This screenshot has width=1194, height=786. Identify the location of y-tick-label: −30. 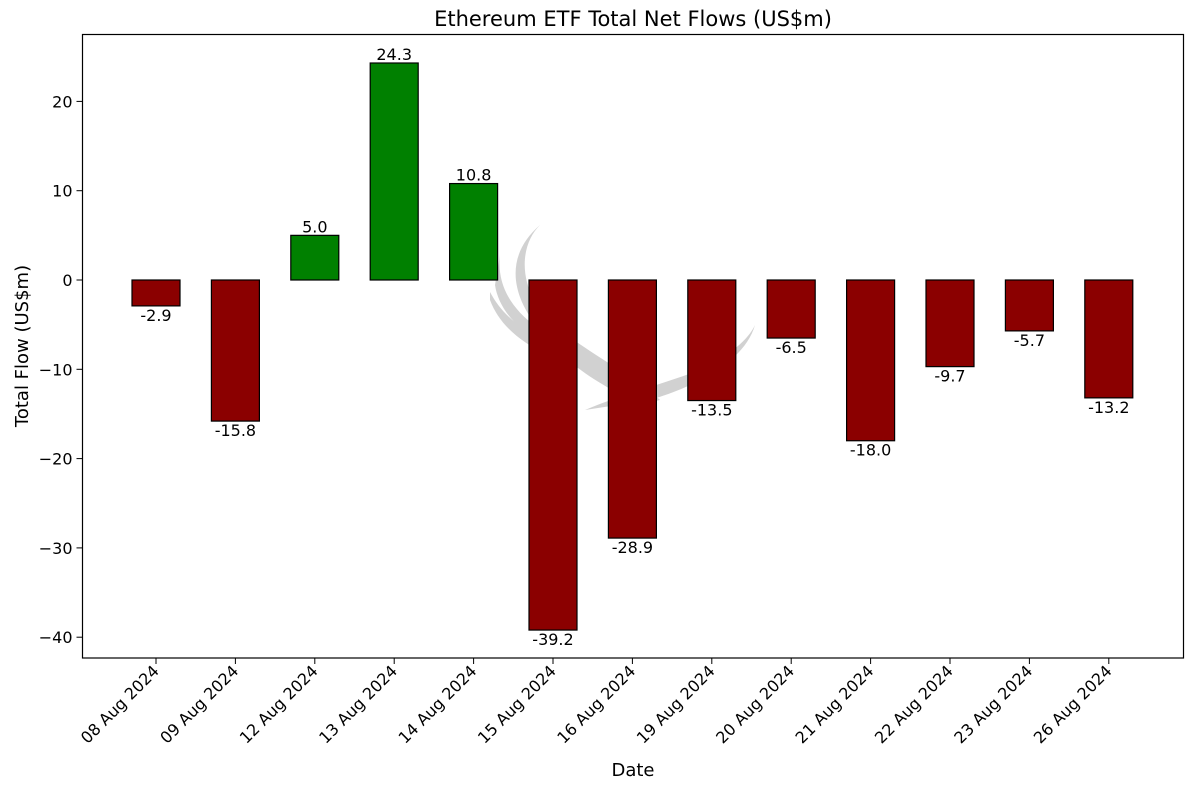
(56, 548).